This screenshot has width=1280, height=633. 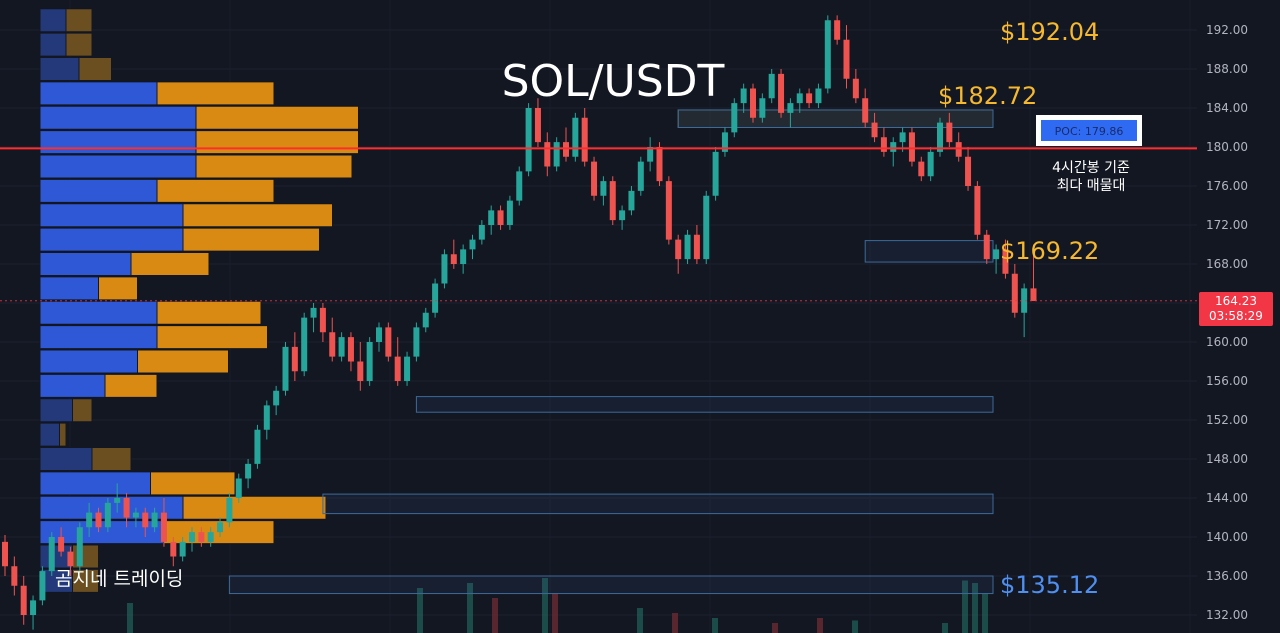 I want to click on y-tick-label: 148.00, so click(x=1227, y=459).